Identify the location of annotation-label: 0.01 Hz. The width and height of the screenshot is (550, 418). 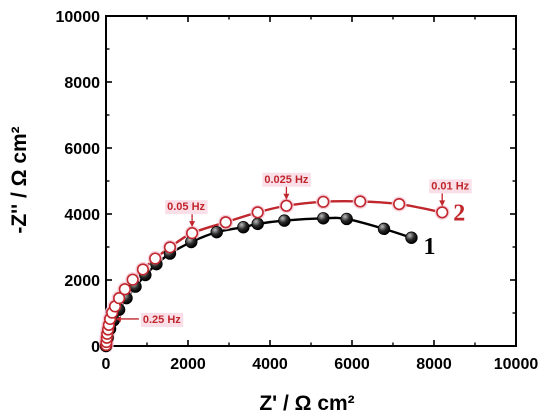
(450, 186).